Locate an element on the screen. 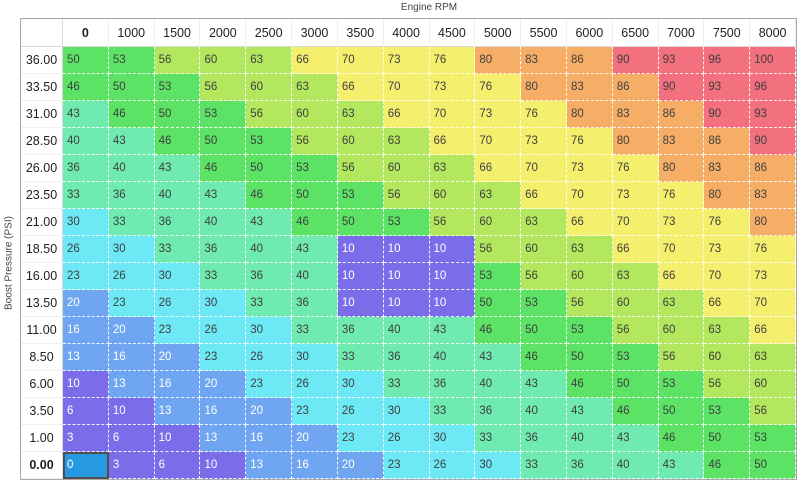  table-cell: 90 is located at coordinates (681, 87).